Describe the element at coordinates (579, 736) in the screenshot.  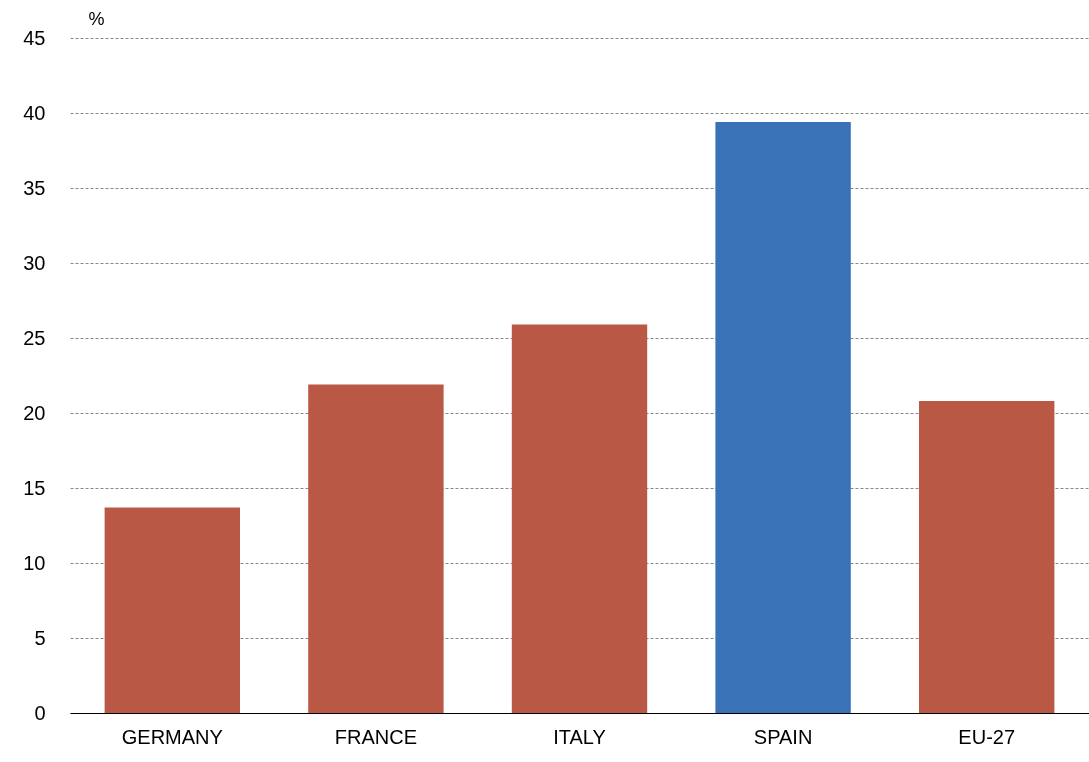
I see `x-tick-label: ITALY` at that location.